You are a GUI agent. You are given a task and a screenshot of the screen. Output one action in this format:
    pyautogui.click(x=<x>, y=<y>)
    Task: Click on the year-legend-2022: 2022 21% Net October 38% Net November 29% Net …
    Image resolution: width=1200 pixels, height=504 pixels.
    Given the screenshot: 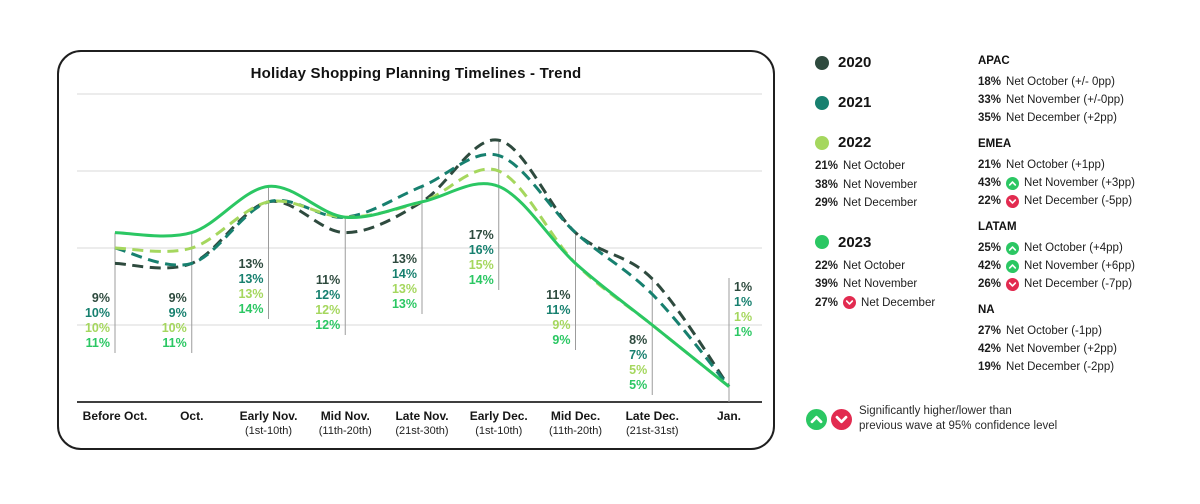 What is the action you would take?
    pyautogui.click(x=890, y=172)
    